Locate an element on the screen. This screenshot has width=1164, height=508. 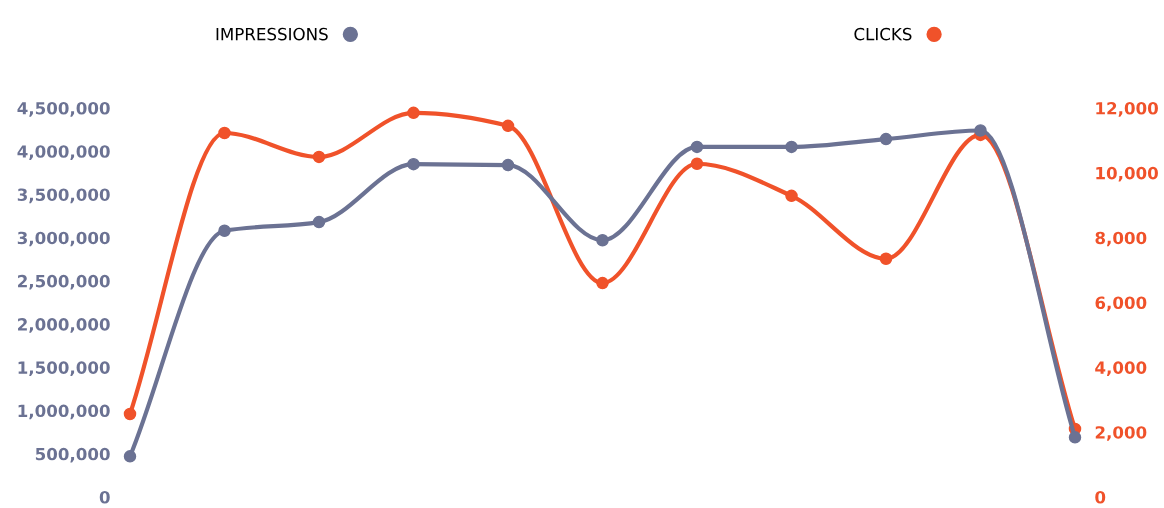
y-tick-label: 500,000 is located at coordinates (72, 455).